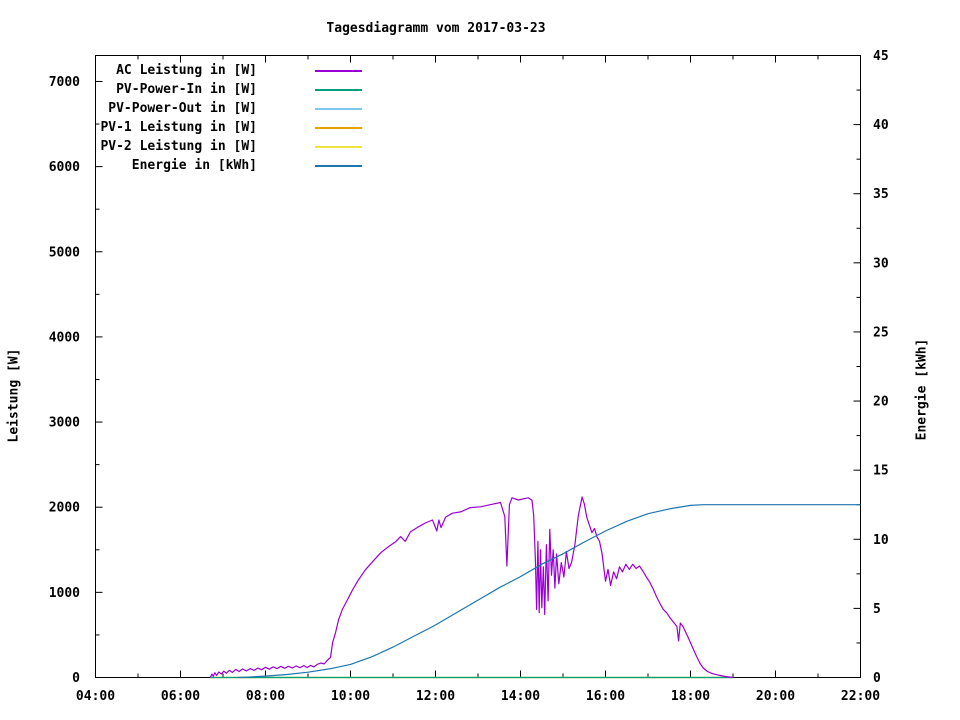 Image resolution: width=960 pixels, height=720 pixels. What do you see at coordinates (520, 696) in the screenshot?
I see `x-tick-label: 14:00` at bounding box center [520, 696].